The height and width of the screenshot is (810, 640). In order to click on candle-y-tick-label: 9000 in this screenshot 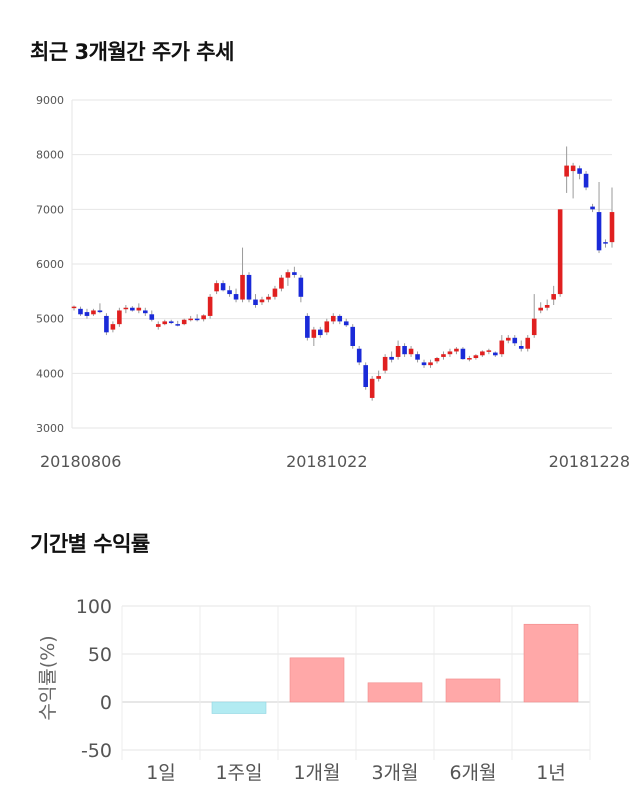, I will do `click(50, 100)`.